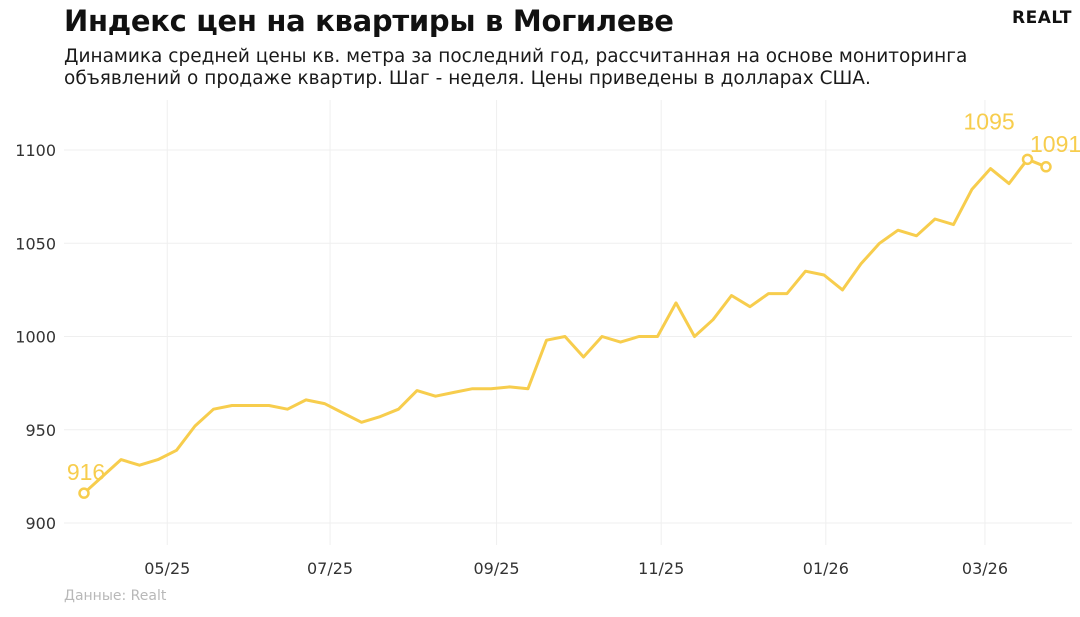 The width and height of the screenshot is (1080, 617). Describe the element at coordinates (40, 523) in the screenshot. I see `y-tick-label: 900` at that location.